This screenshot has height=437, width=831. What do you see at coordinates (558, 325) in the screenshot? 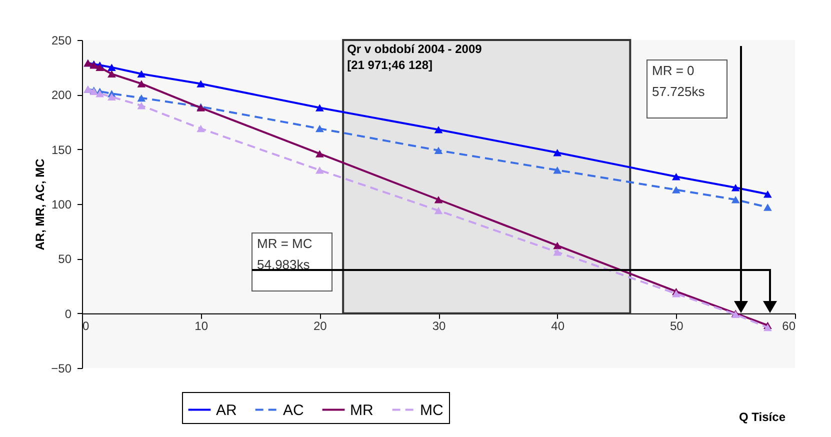
I see `x-tick-label: 40` at bounding box center [558, 325].